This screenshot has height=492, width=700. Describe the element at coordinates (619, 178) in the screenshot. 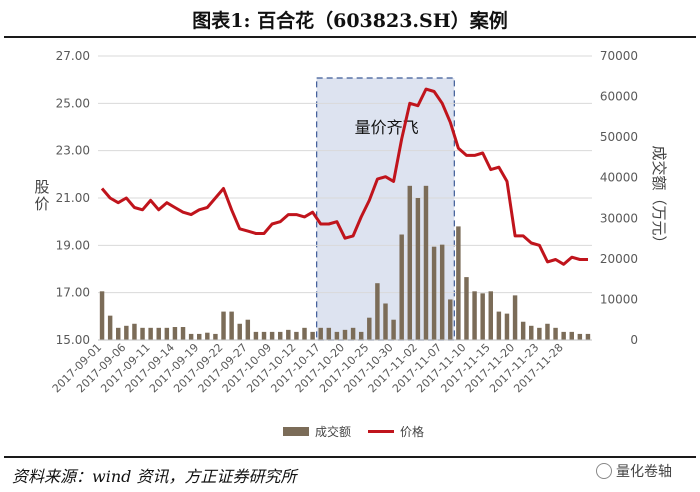

I see `y-right-tick-label: 40000` at that location.